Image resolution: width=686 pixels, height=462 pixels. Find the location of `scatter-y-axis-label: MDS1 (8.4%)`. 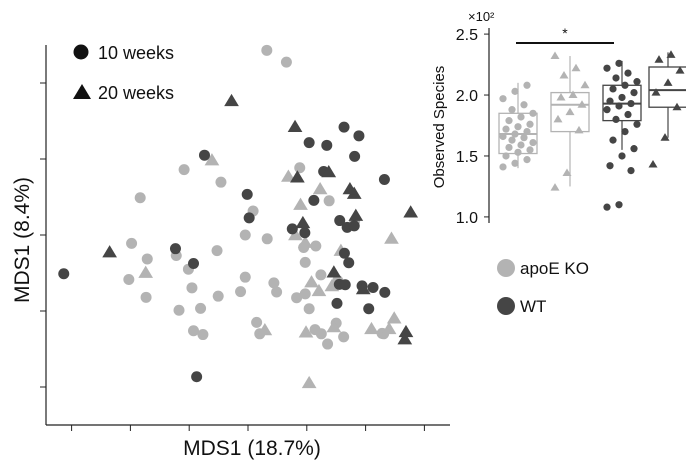

scatter-y-axis-label: MDS1 (8.4%) is located at coordinates (22, 240).